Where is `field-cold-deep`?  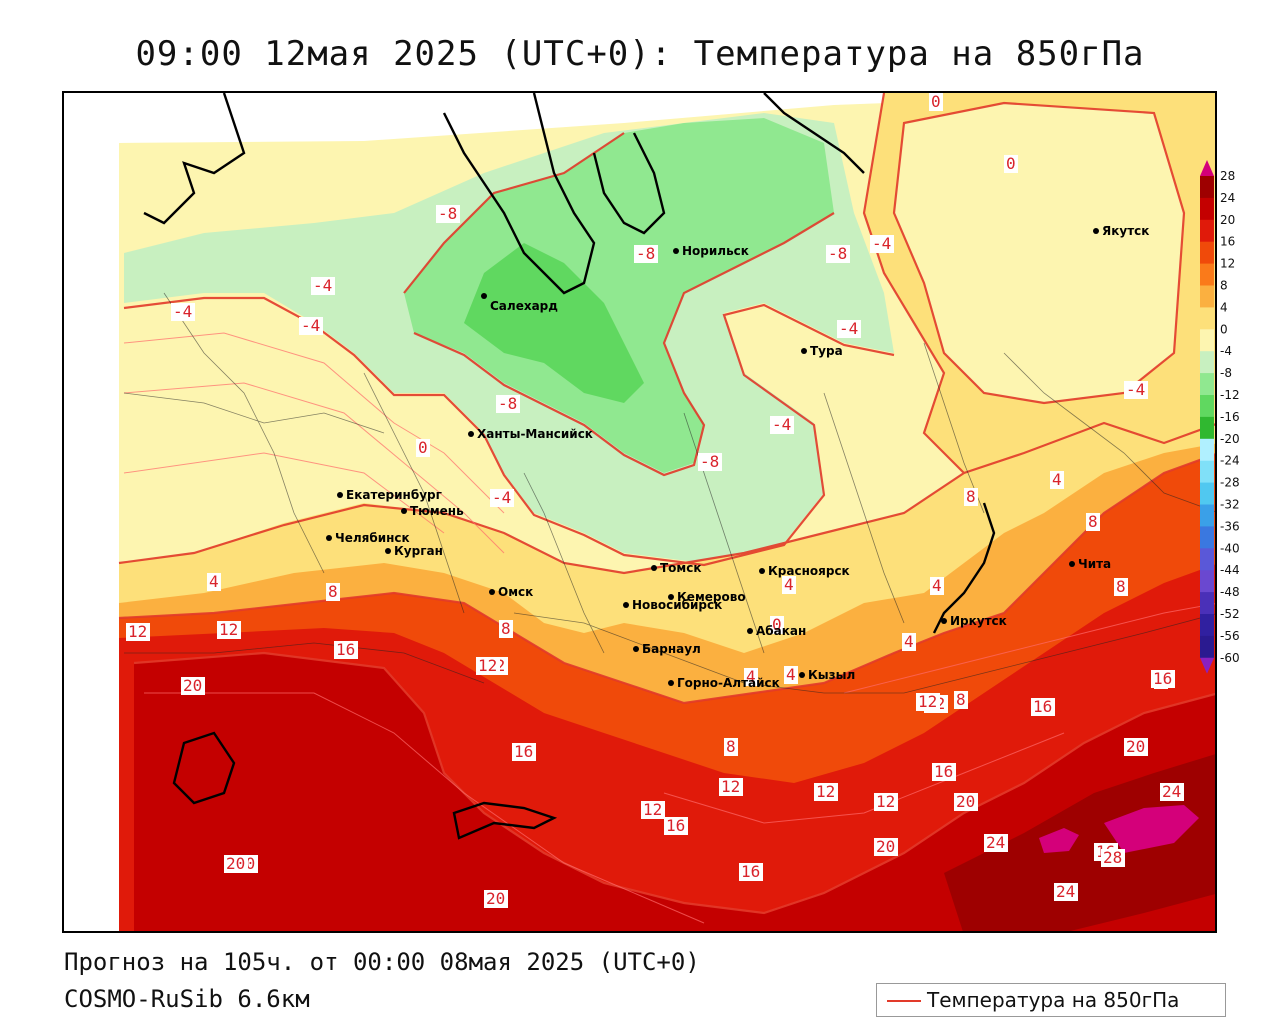 field-cold-deep is located at coordinates (554, 323).